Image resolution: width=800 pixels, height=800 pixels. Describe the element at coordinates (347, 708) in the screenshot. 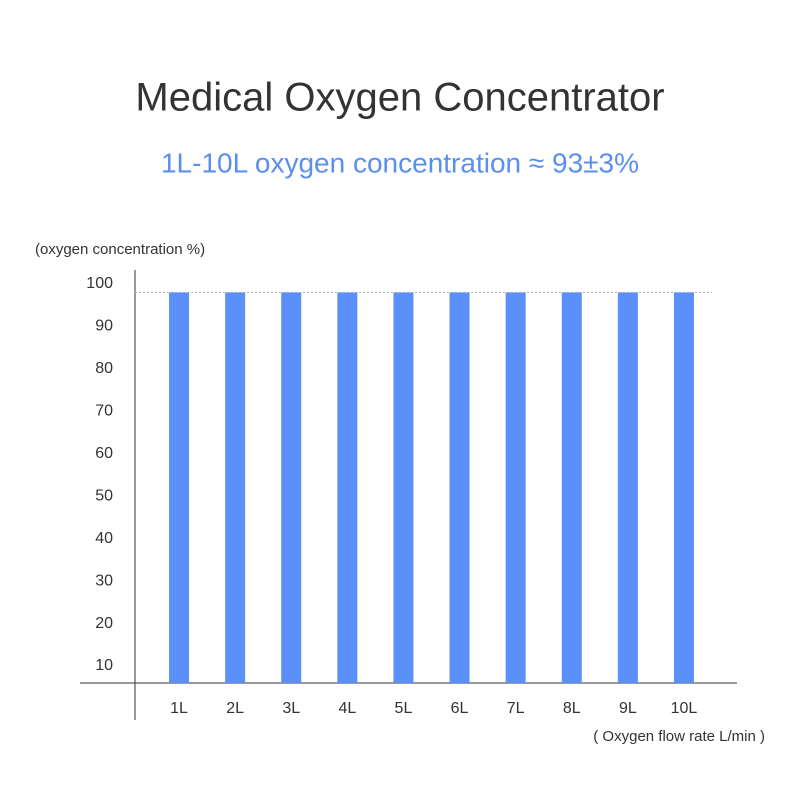

I see `x-tick-label: 4L` at that location.